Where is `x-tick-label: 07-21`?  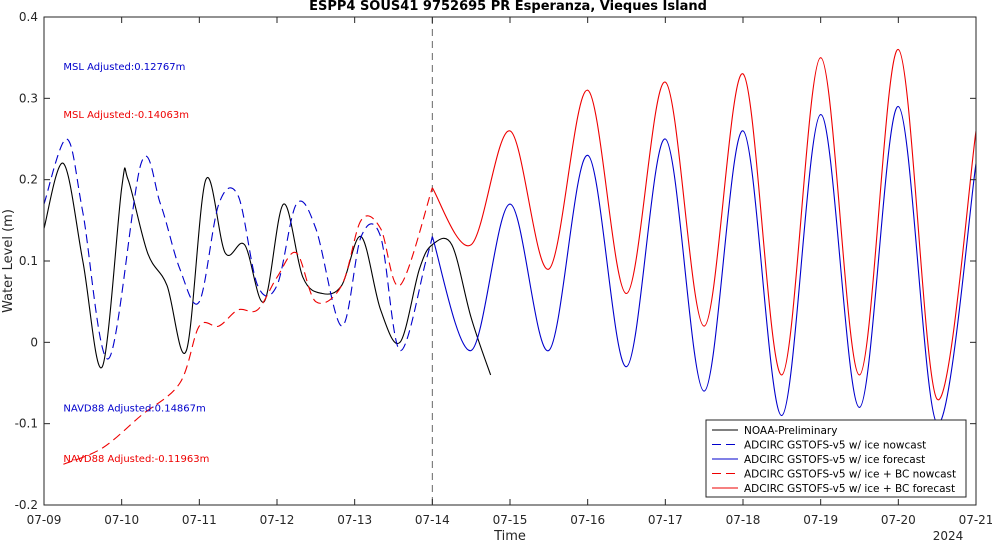 x-tick-label: 07-21 is located at coordinates (975, 520).